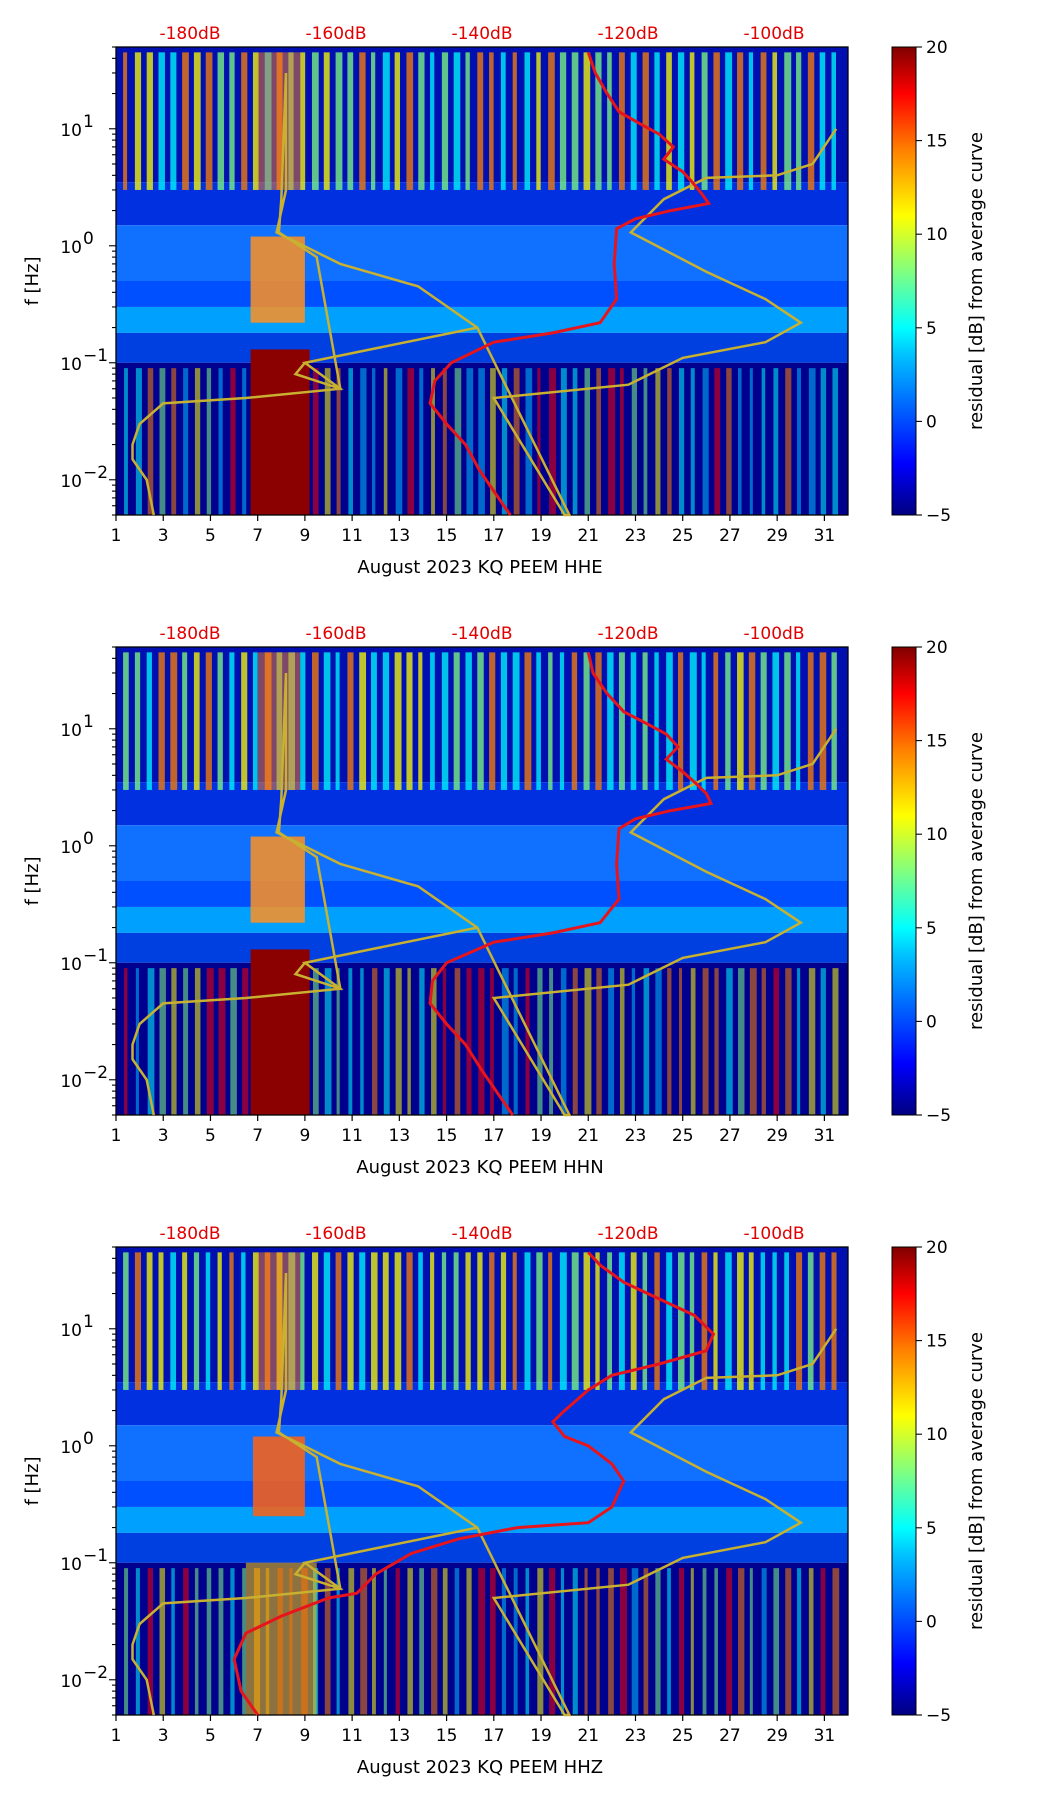 This screenshot has width=1052, height=1806. Describe the element at coordinates (88, 1439) in the screenshot. I see `y-tick-exponent: 0` at that location.